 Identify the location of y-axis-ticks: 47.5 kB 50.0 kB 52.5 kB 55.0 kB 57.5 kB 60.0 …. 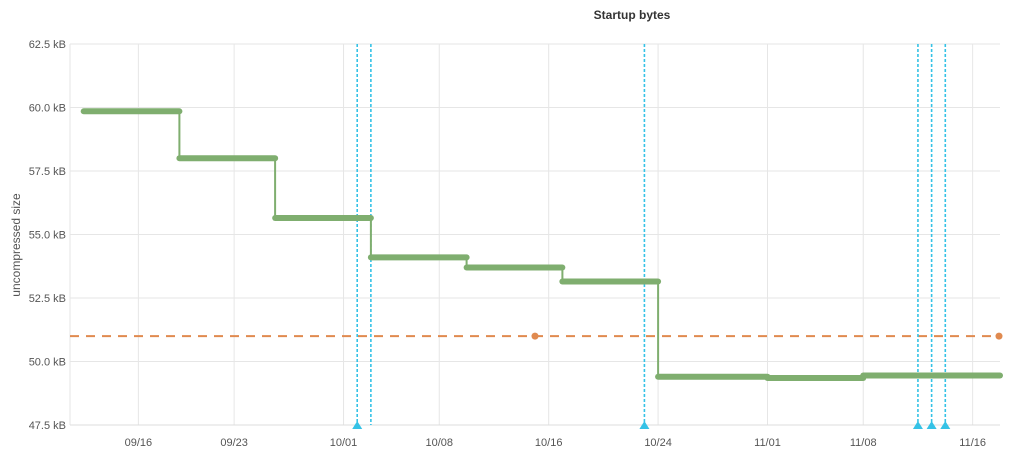
(47, 235).